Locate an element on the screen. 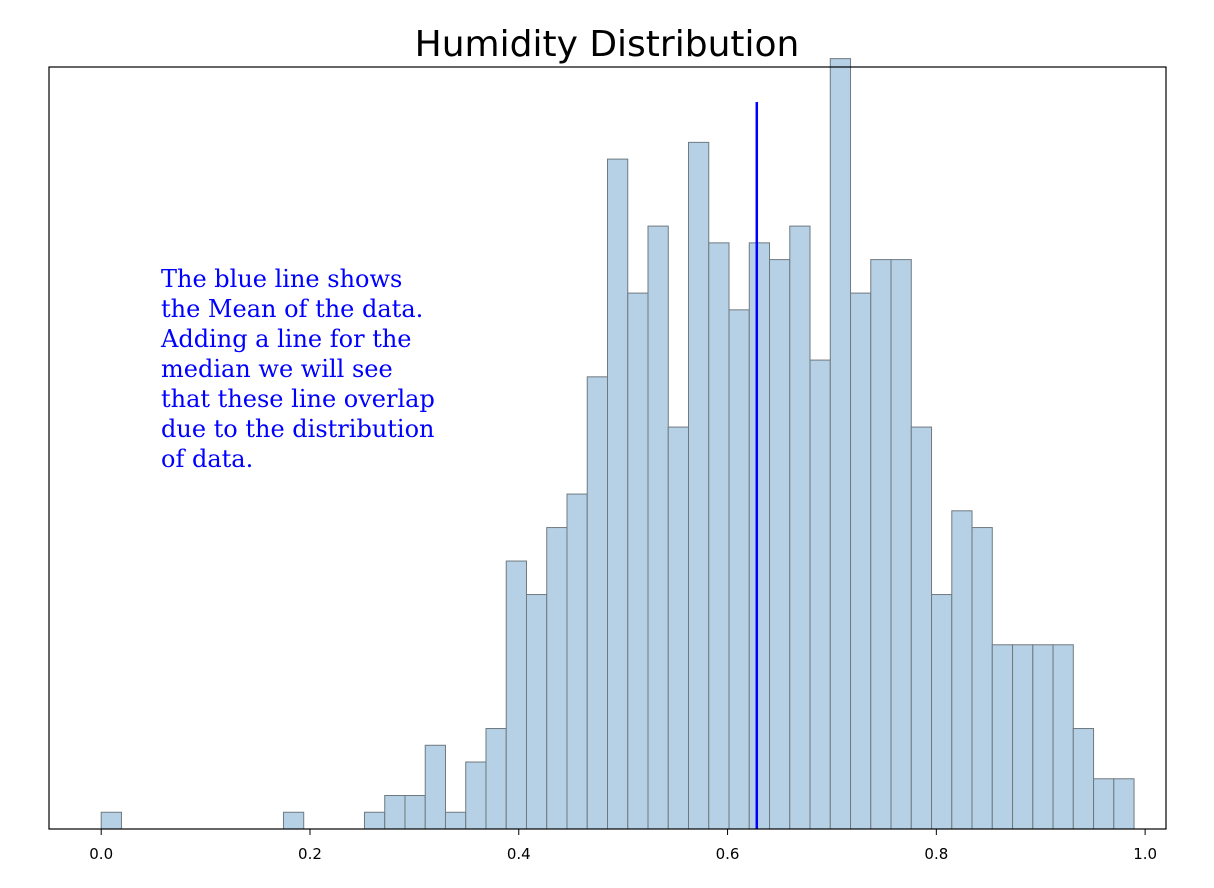 The image size is (1214, 888). annotation-line: Adding a line for the is located at coordinates (286, 339).